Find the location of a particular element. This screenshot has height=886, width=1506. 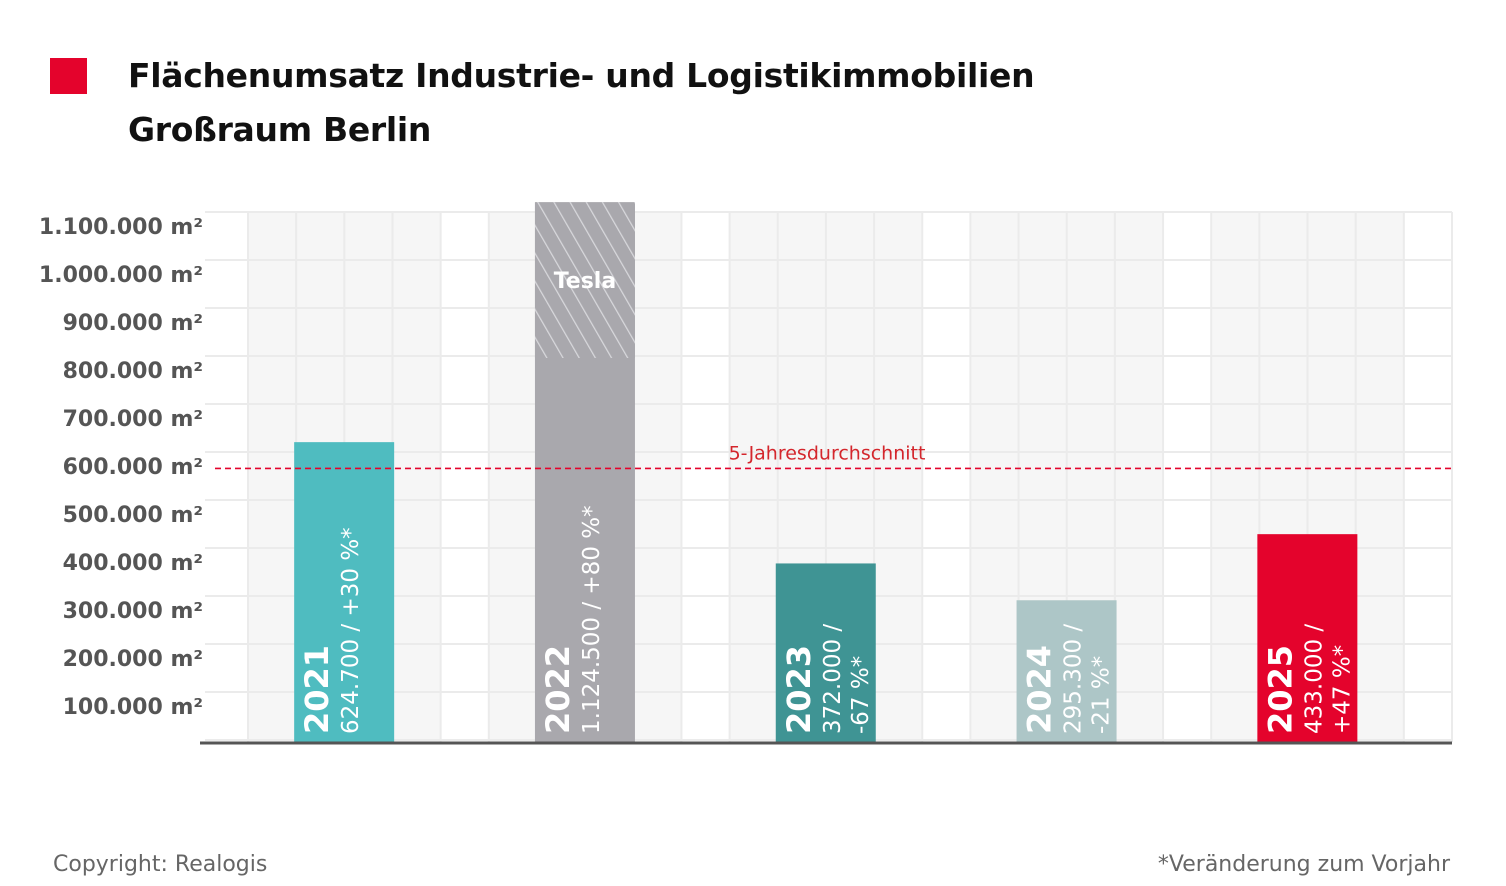

copyright-text: Copyright: Realogis is located at coordinates (160, 864).